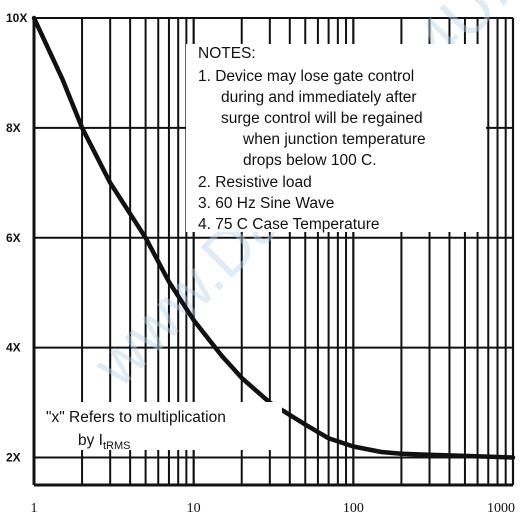 The height and width of the screenshot is (520, 523). What do you see at coordinates (13, 128) in the screenshot?
I see `y-tick-label: 8X` at bounding box center [13, 128].